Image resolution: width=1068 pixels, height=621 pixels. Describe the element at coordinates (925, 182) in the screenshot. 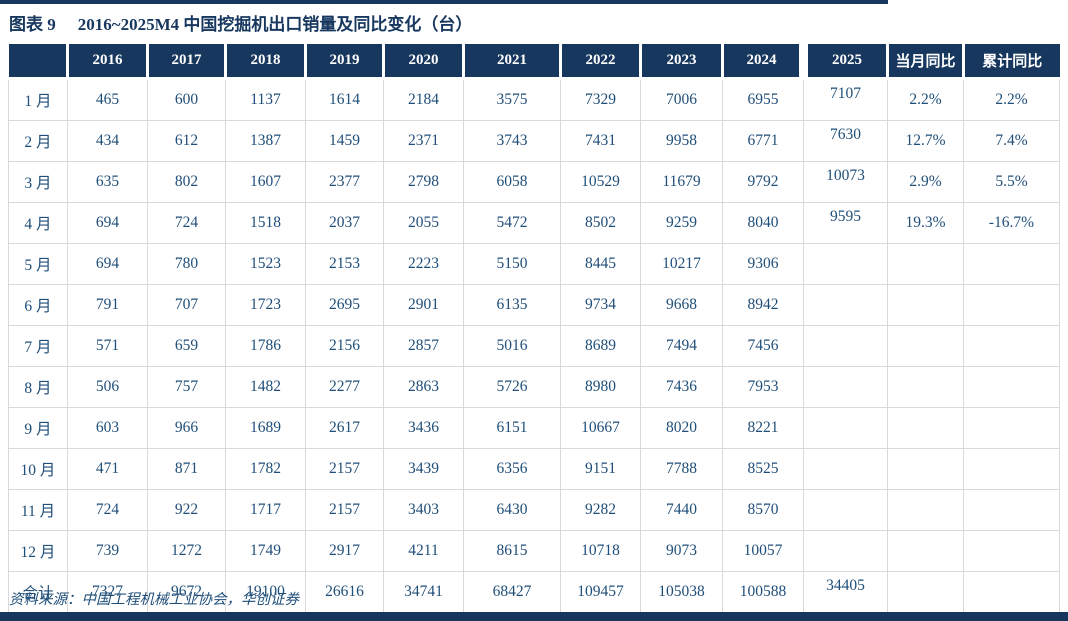

I see `data-cell: 2.9%` at that location.